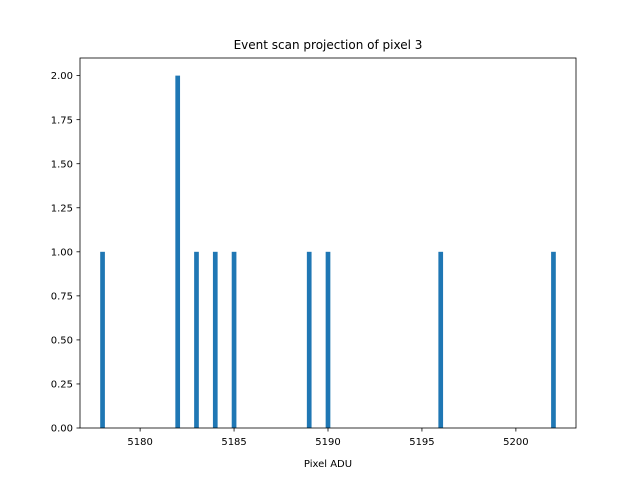 The image size is (640, 480). I want to click on y-tick-label: 1.75, so click(62, 120).